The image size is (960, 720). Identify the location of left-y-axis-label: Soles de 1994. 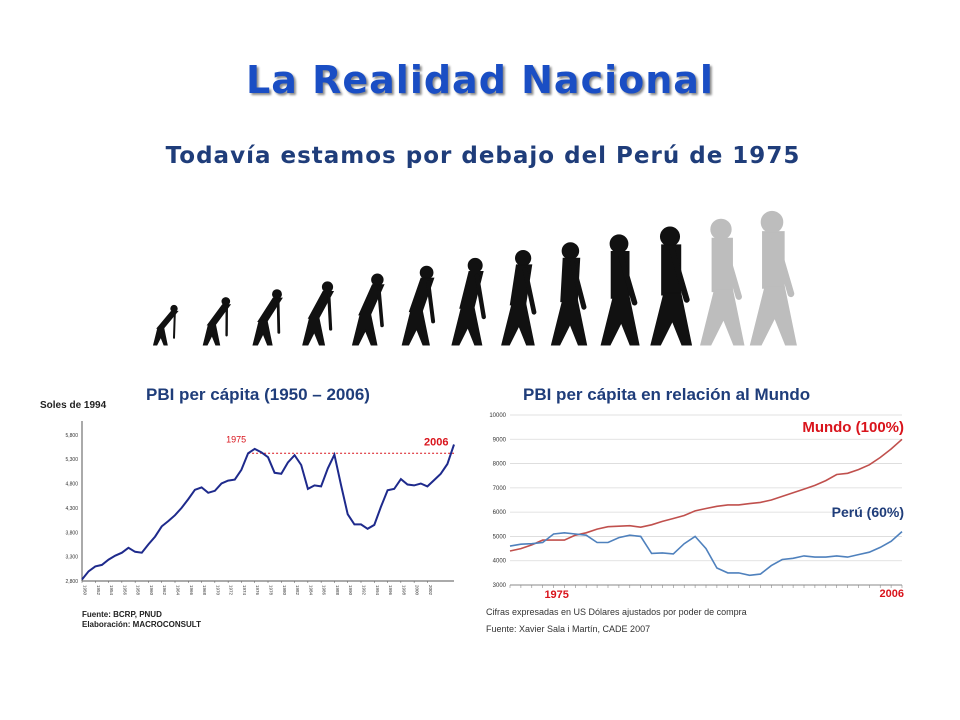
(73, 405).